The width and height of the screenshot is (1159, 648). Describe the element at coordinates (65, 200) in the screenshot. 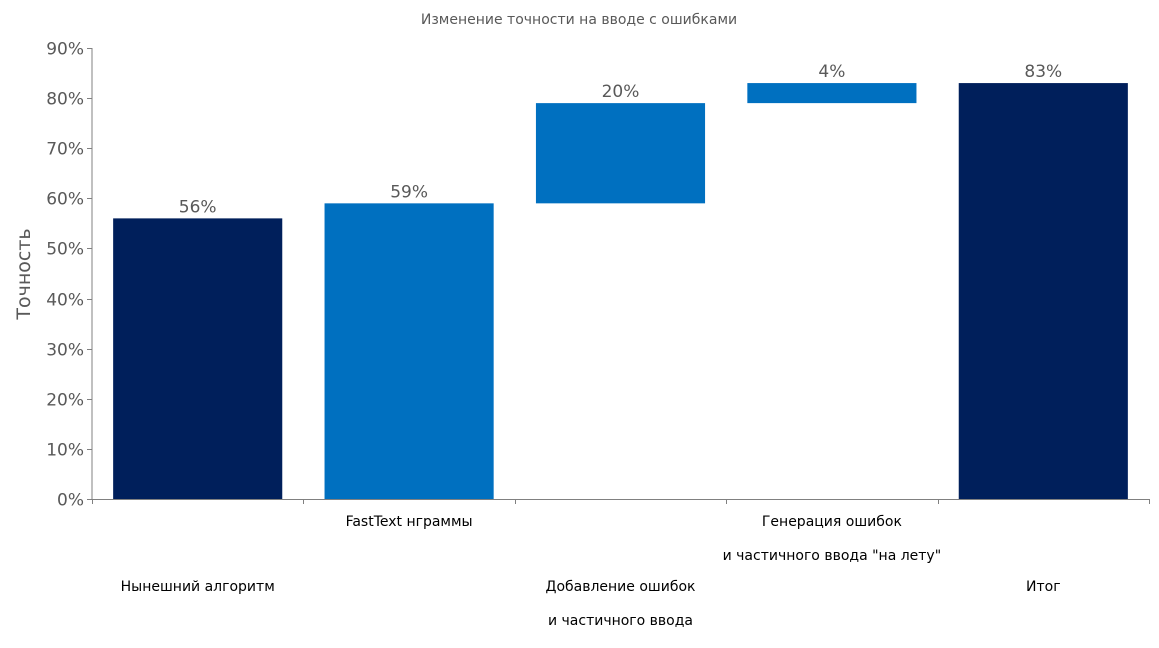

I see `y-tick-label: 60%` at that location.